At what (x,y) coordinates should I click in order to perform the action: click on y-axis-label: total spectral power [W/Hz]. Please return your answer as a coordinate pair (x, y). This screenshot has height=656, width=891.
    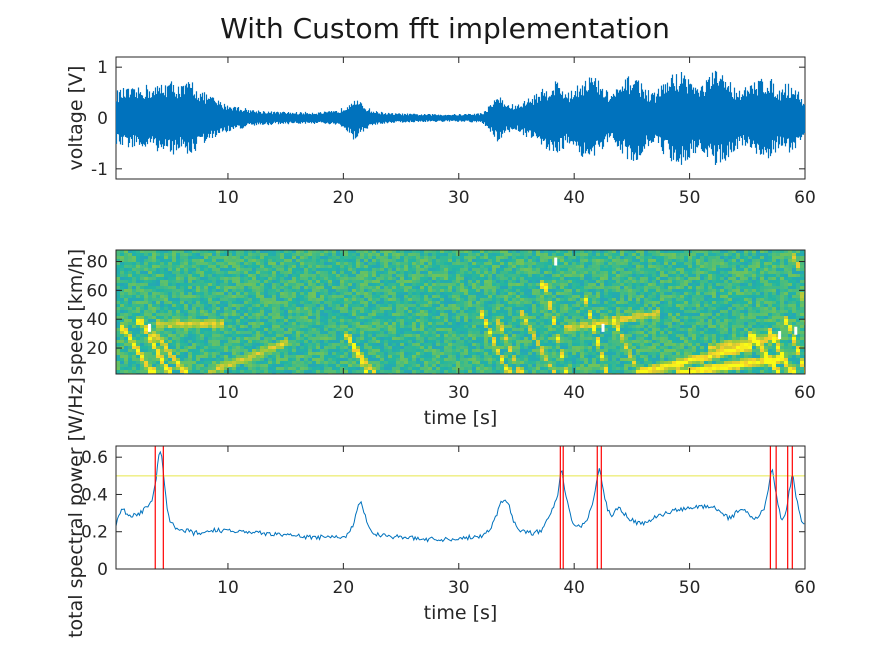
    Looking at the image, I should click on (76, 507).